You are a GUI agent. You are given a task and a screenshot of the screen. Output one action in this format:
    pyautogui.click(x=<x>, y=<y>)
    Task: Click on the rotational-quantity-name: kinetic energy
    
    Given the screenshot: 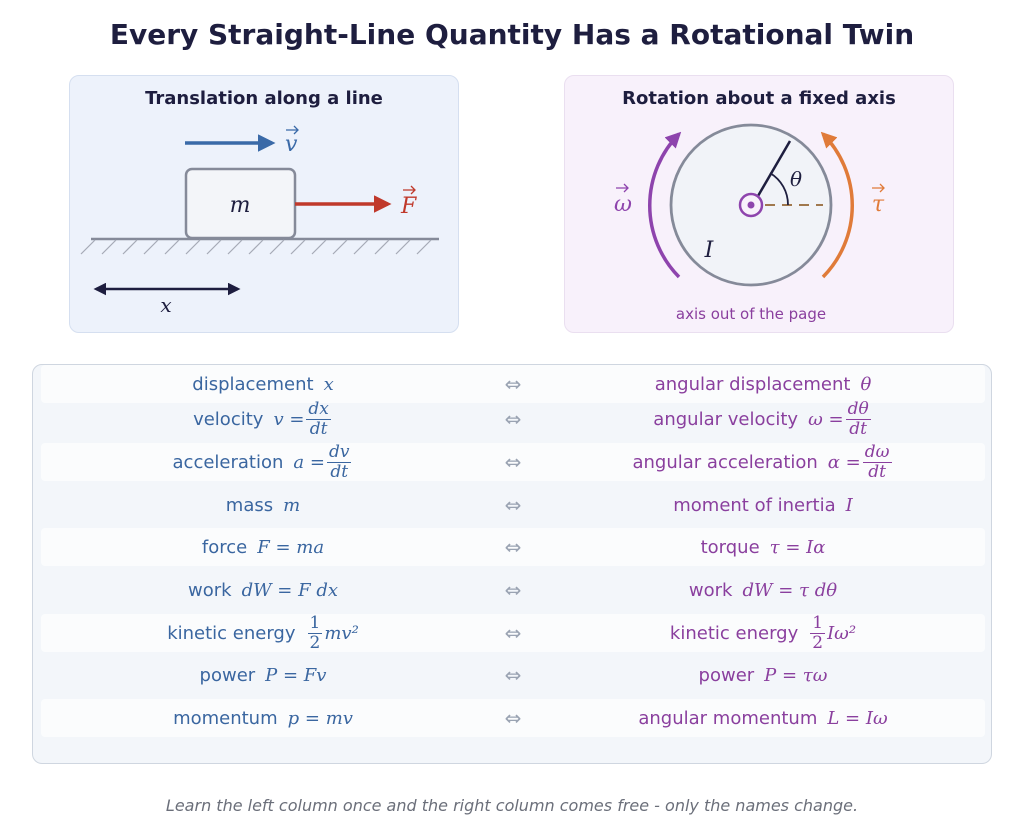 What is the action you would take?
    pyautogui.click(x=734, y=633)
    